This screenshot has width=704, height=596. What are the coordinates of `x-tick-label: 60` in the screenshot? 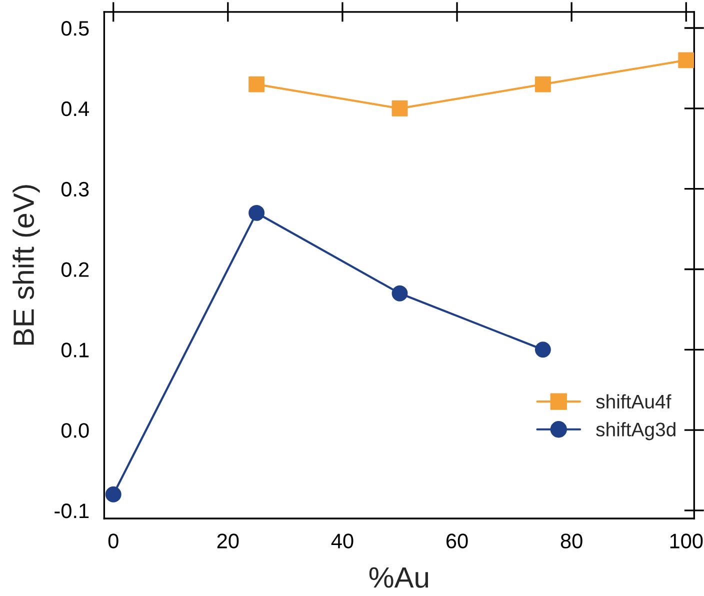 It's located at (457, 541).